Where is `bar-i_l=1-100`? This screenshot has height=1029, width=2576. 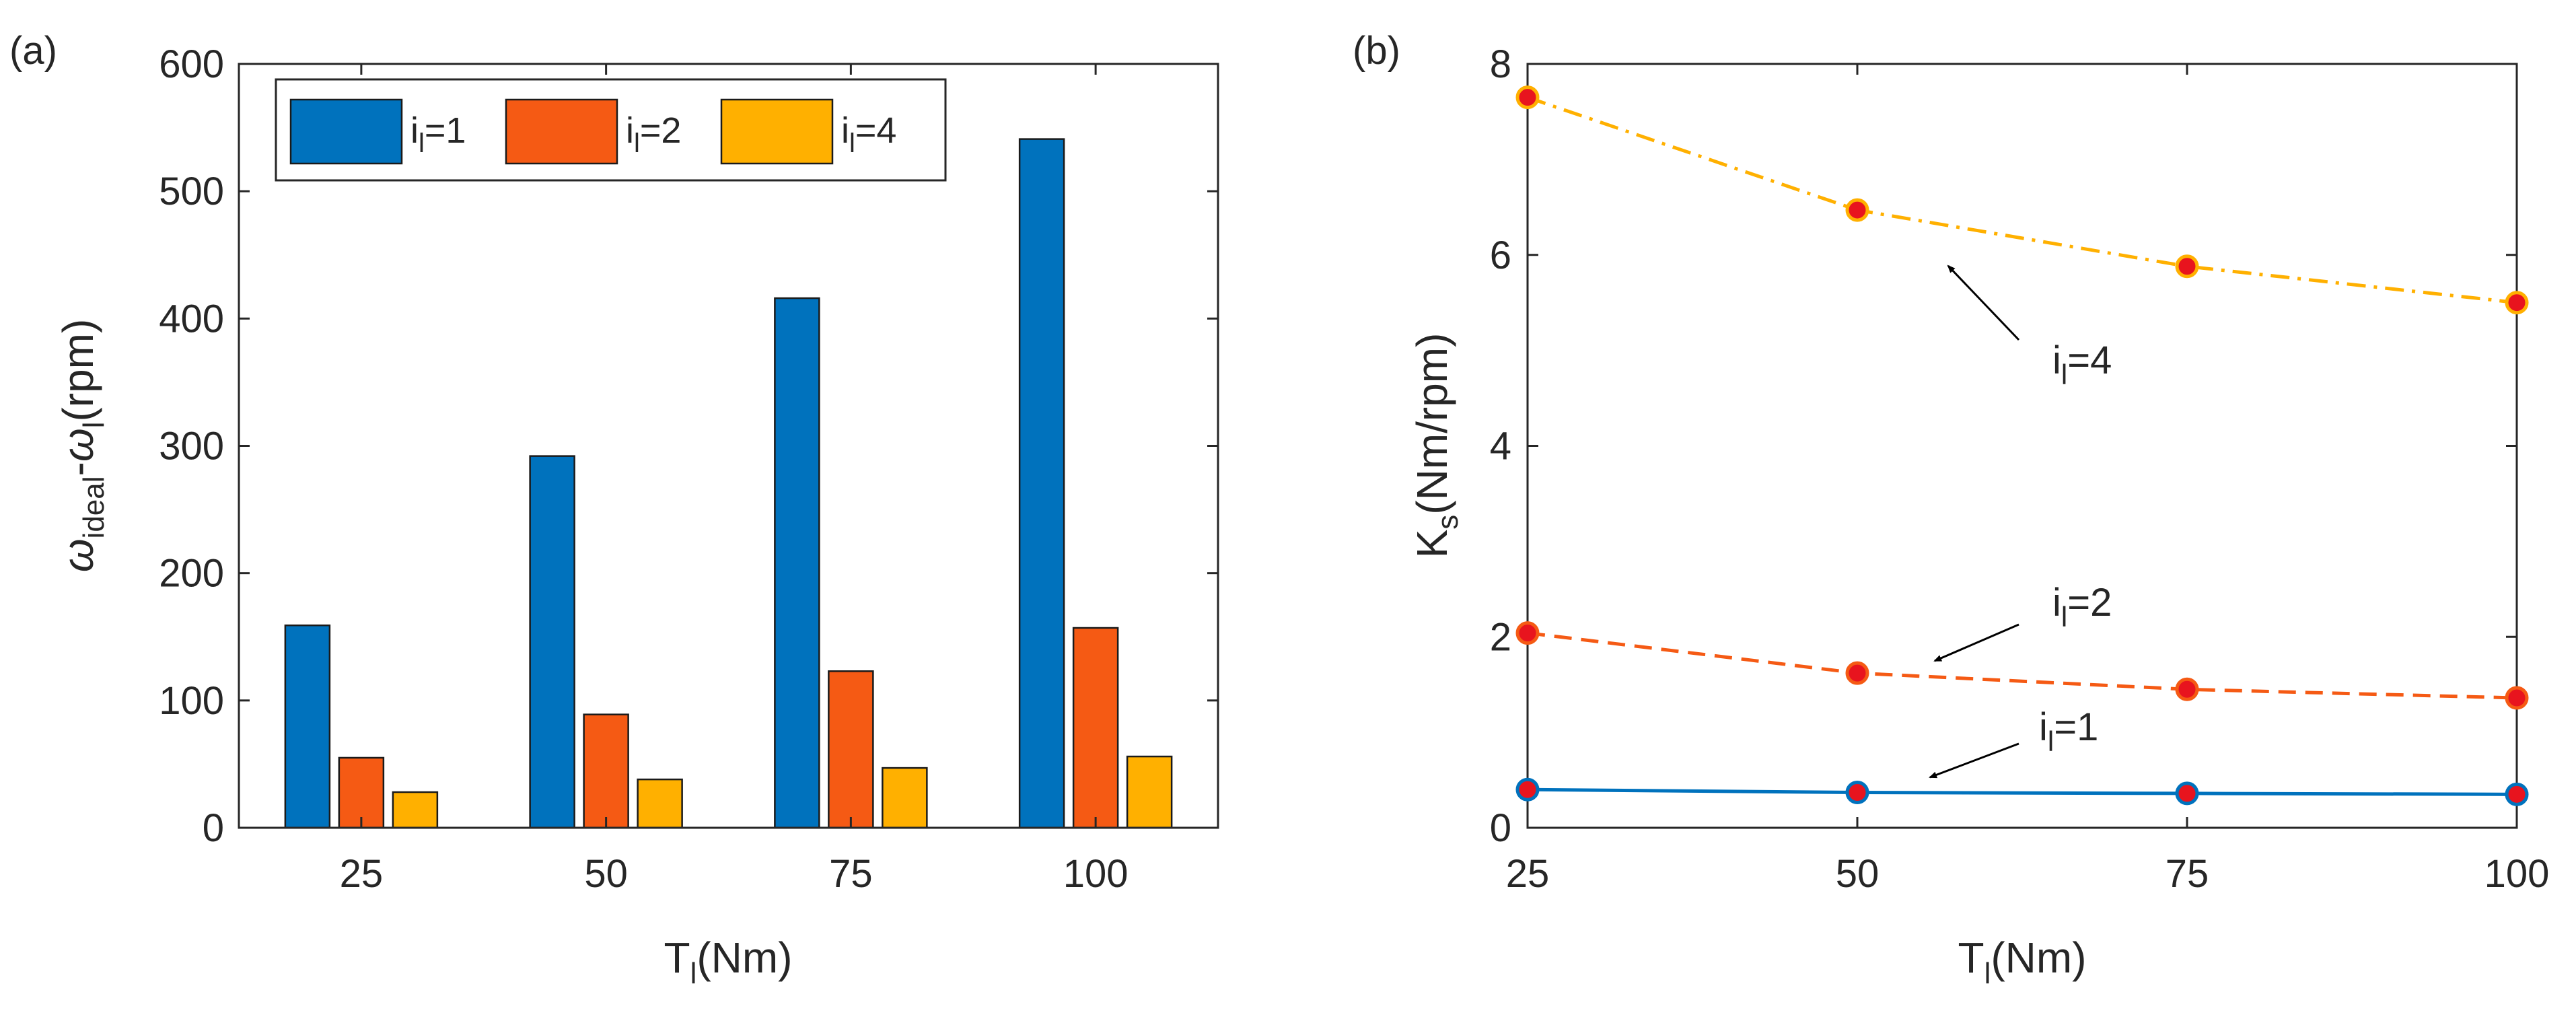
bar-i_l=1-100 is located at coordinates (1041, 483).